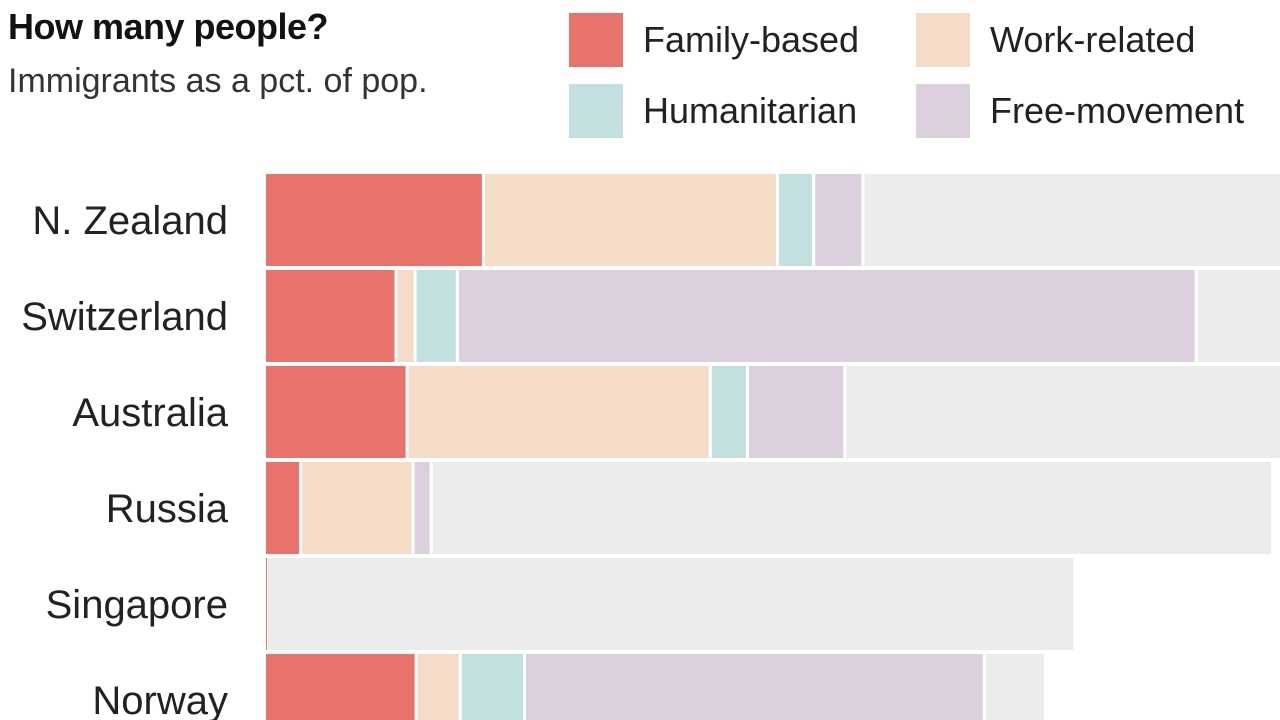 This screenshot has height=720, width=1280. What do you see at coordinates (796, 412) in the screenshot?
I see `bar-segment-australia-free` at bounding box center [796, 412].